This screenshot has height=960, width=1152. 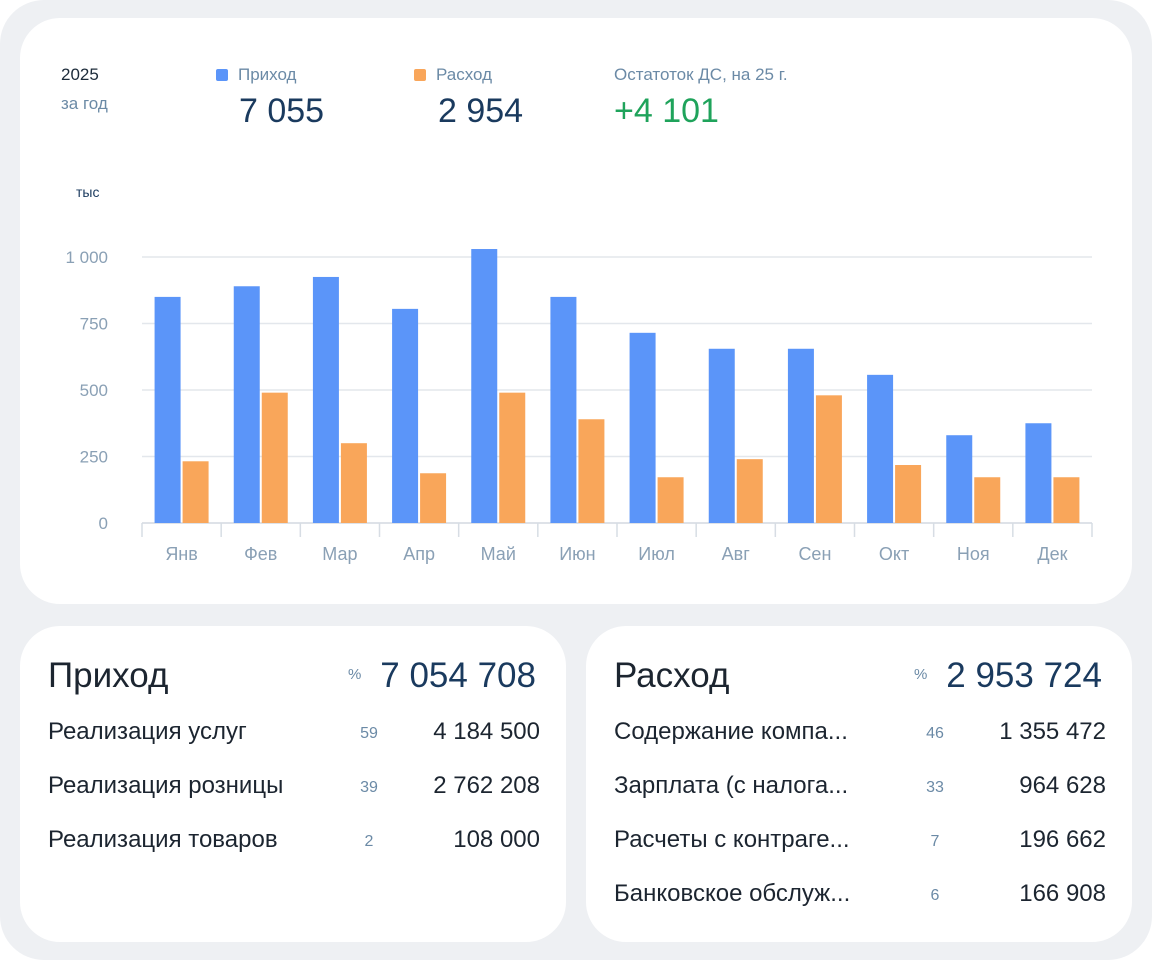 What do you see at coordinates (84, 103) in the screenshot?
I see `period-label: за год` at bounding box center [84, 103].